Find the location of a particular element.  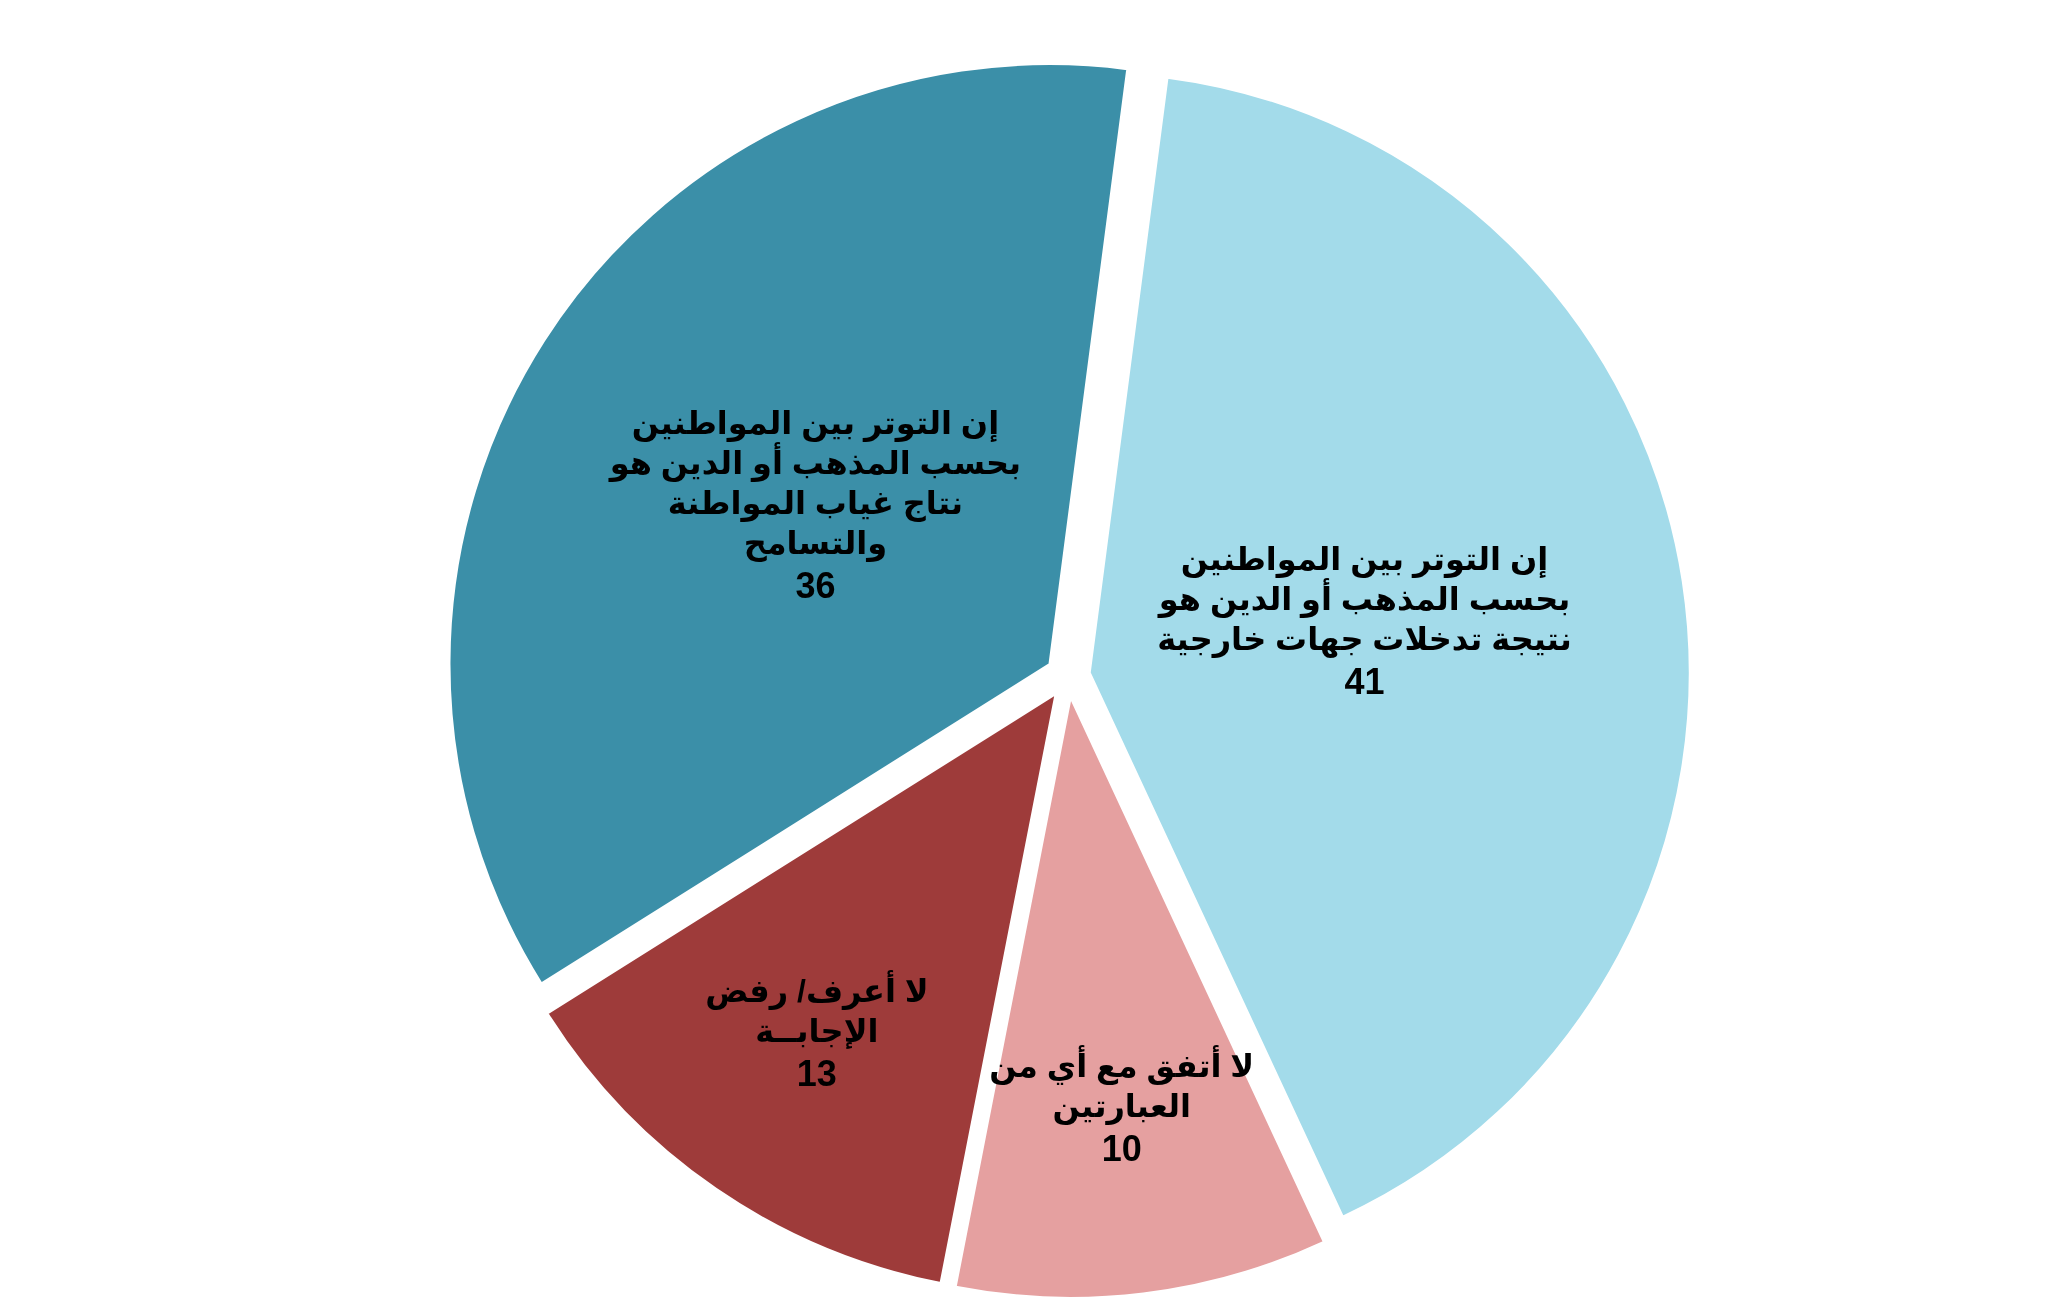

slice-label: لا أعرف/ رفض الإجابــة is located at coordinates (817, 1010).